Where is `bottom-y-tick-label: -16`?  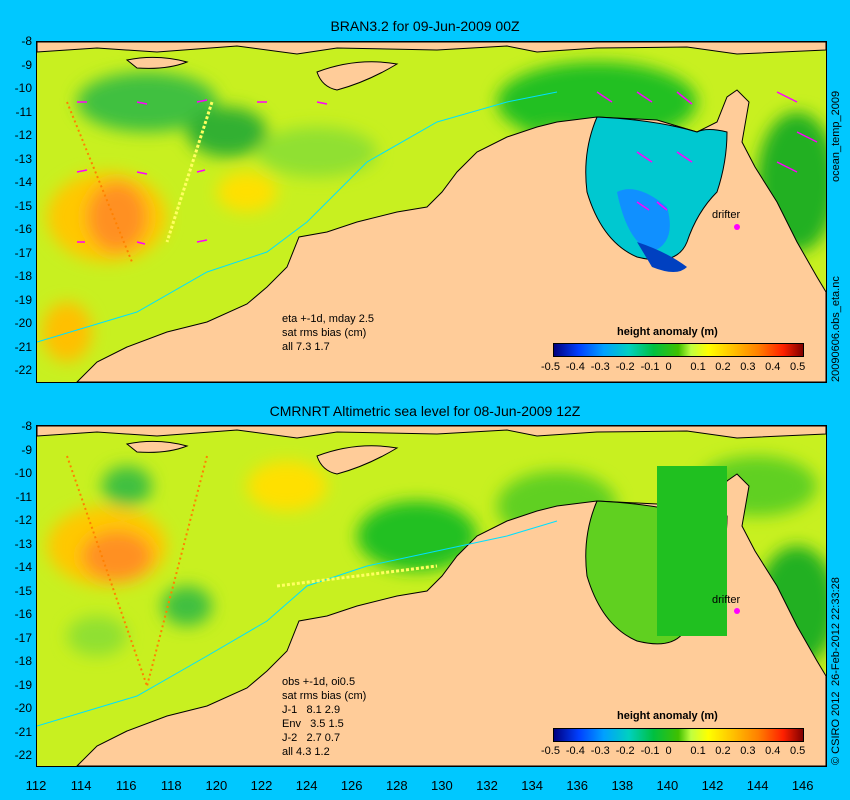 bottom-y-tick-label: -16 is located at coordinates (23, 614).